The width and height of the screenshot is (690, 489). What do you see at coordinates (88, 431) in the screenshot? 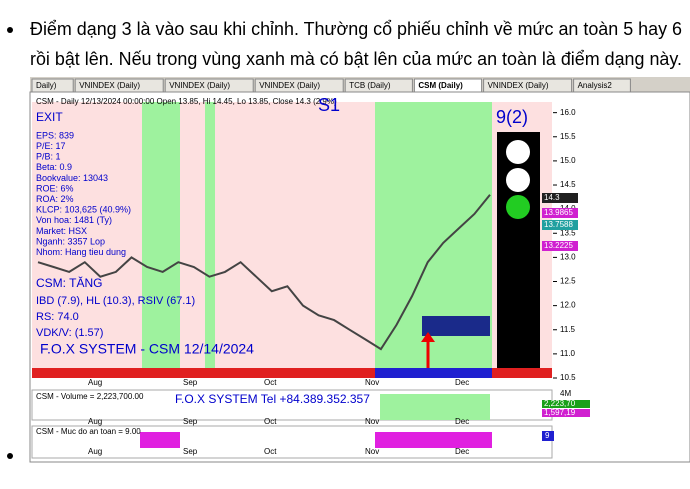
I see `indicator-header: CSM - Muc do an toan = 9.00` at bounding box center [88, 431].